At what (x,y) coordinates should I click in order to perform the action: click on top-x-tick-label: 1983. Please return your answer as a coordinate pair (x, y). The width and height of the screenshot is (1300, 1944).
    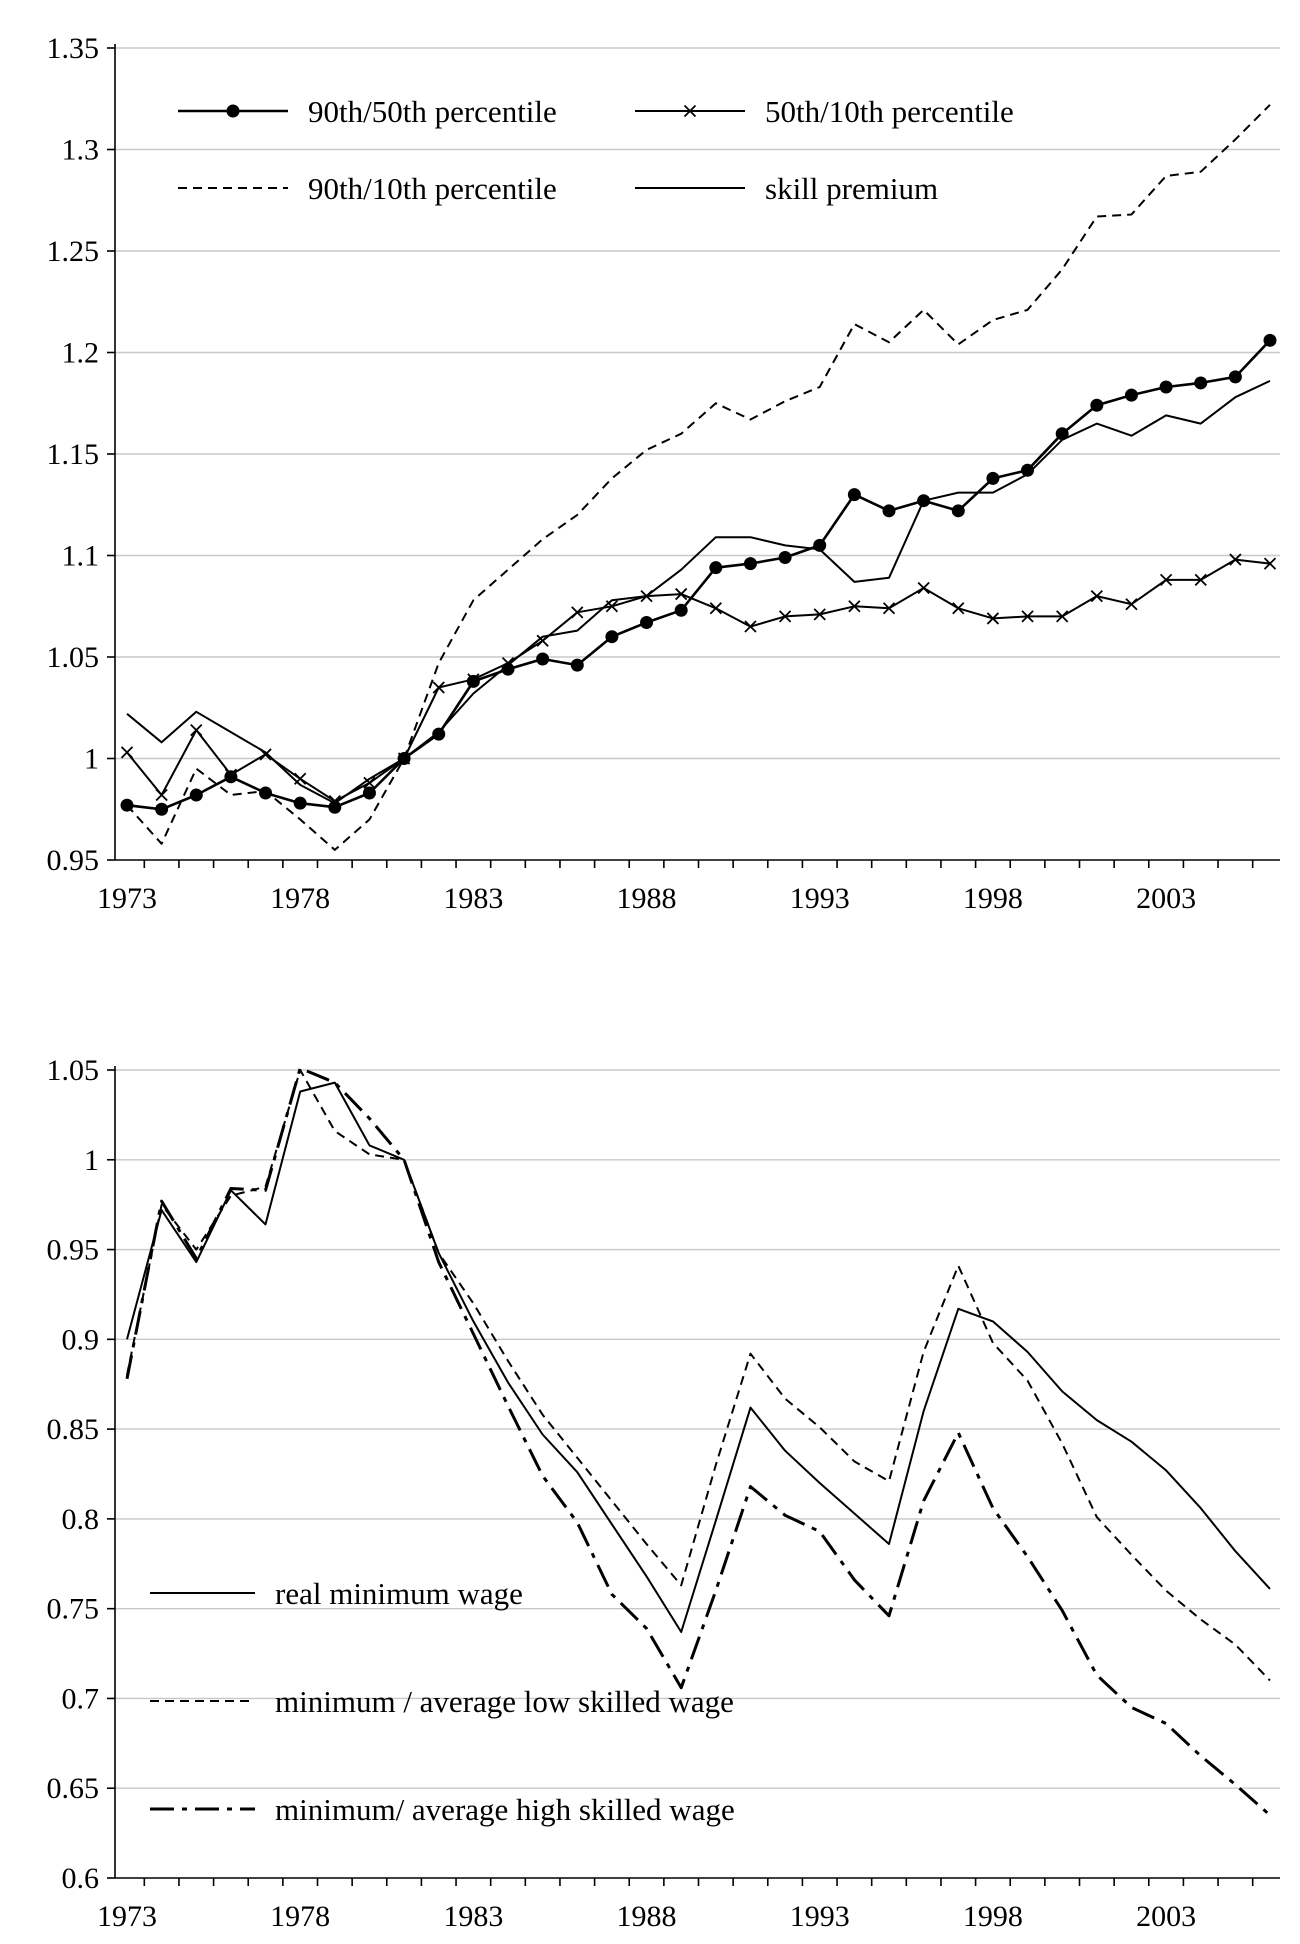
    Looking at the image, I should click on (473, 898).